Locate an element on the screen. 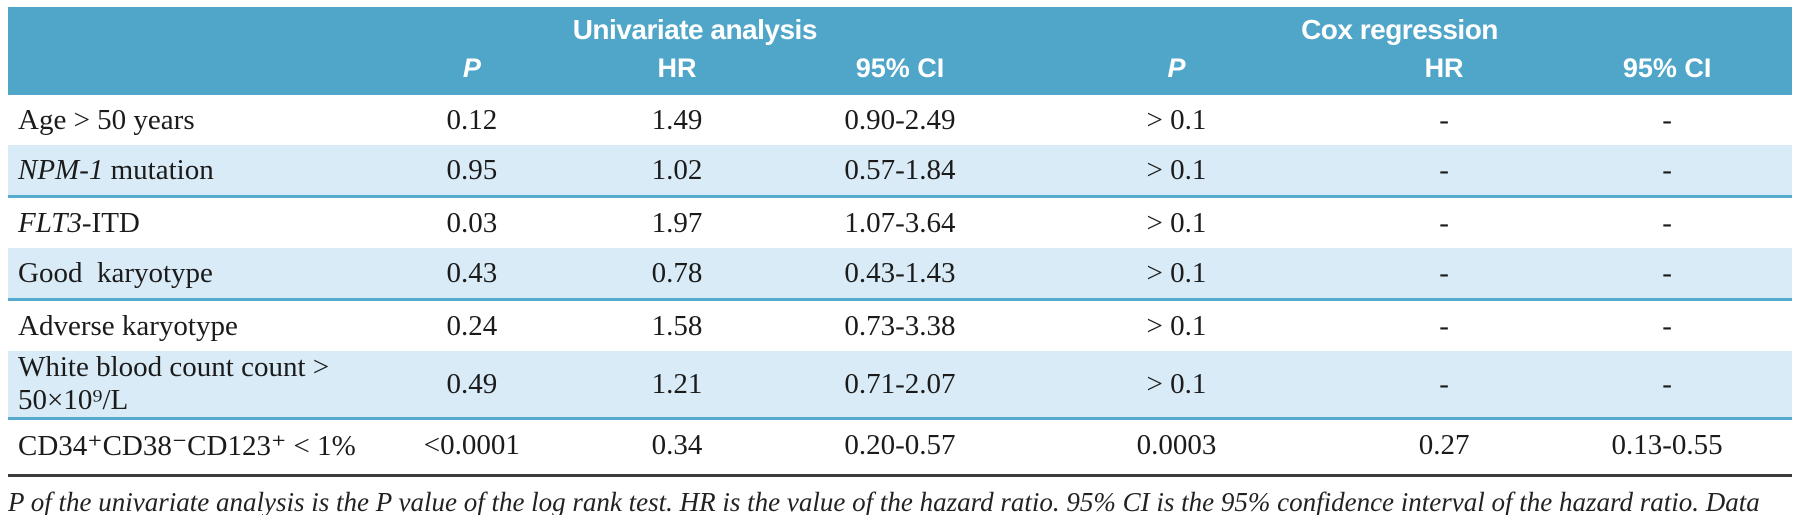 Image resolution: width=1800 pixels, height=515 pixels. row-label: CD34⁺CD38⁻CD123⁺ < 1% is located at coordinates (195, 445).